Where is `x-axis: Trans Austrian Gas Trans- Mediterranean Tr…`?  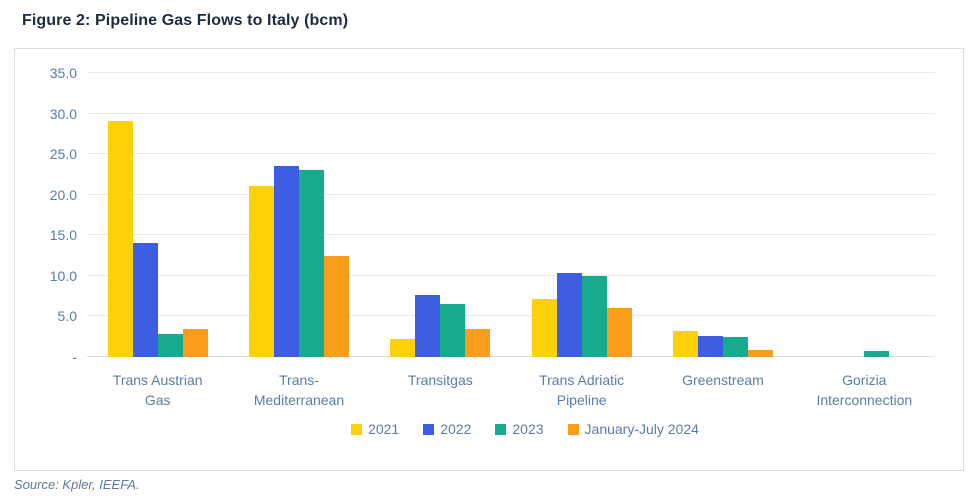
x-axis: Trans Austrian Gas Trans- Mediterranean Tr… is located at coordinates (511, 390).